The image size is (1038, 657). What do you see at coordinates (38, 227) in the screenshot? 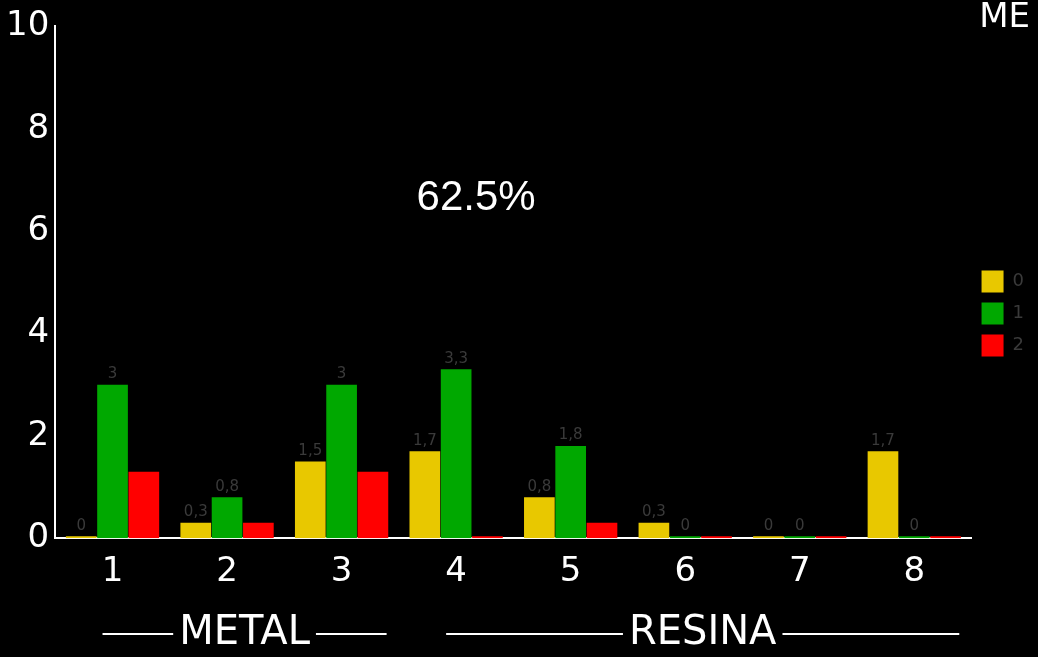
I see `y-tick-label: 6` at bounding box center [38, 227].